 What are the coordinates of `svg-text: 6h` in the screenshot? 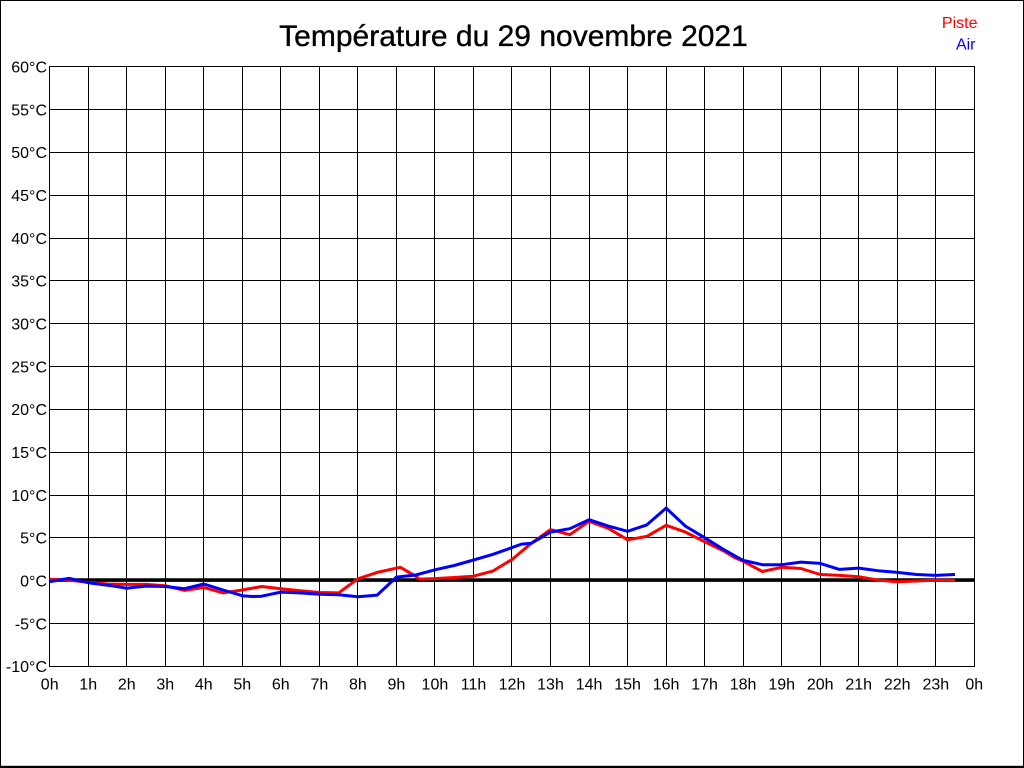 It's located at (281, 685).